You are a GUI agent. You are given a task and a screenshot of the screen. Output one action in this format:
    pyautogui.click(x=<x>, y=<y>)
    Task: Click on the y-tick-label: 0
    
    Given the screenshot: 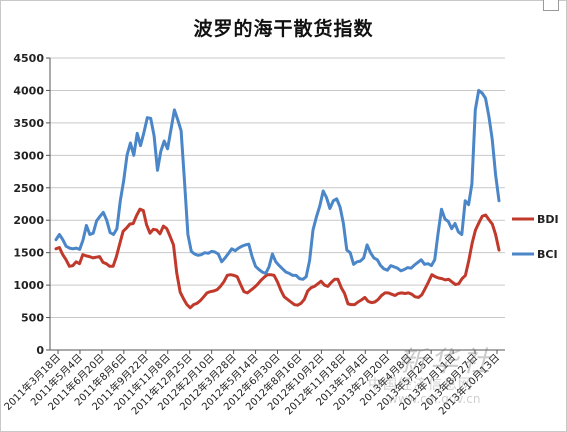 What is the action you would take?
    pyautogui.click(x=40, y=350)
    